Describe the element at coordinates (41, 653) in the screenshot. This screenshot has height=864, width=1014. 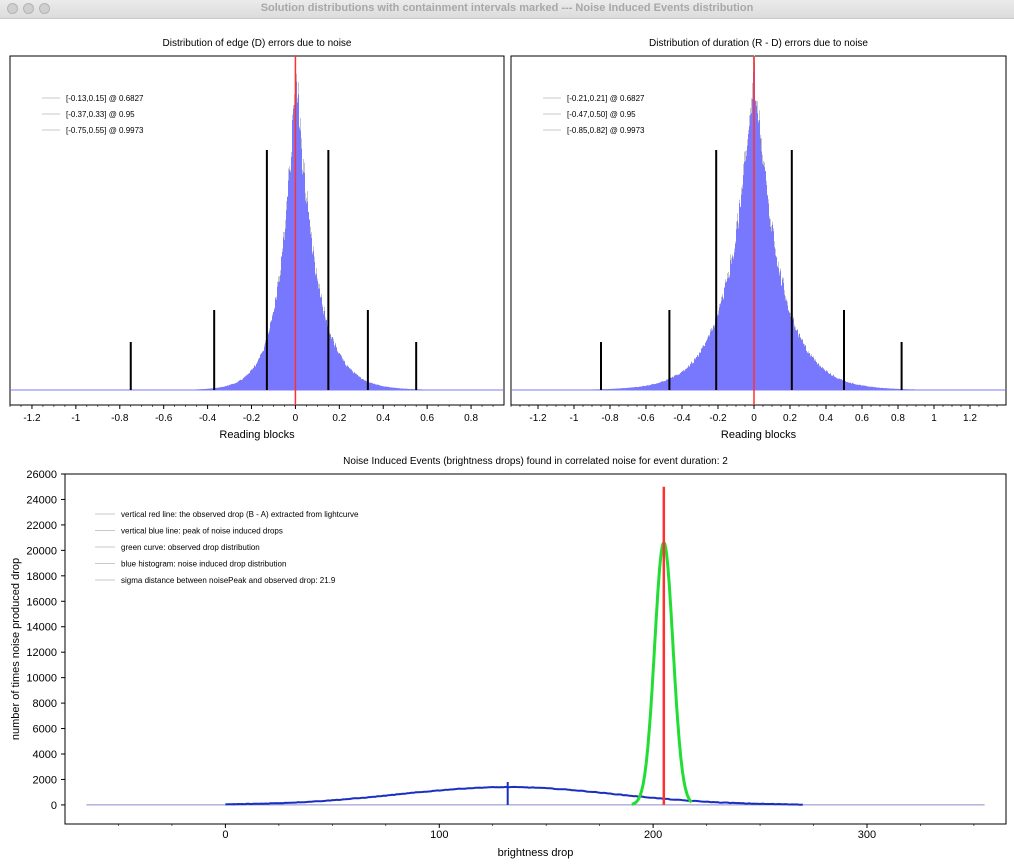
I see `y-tick-label: 12000` at that location.